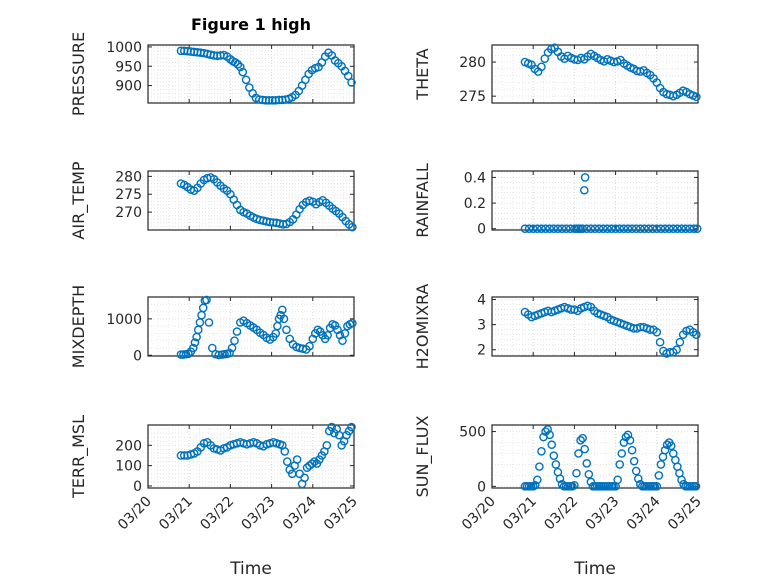 The image size is (778, 583). Describe the element at coordinates (472, 63) in the screenshot. I see `y-tick-label-1: 280` at that location.